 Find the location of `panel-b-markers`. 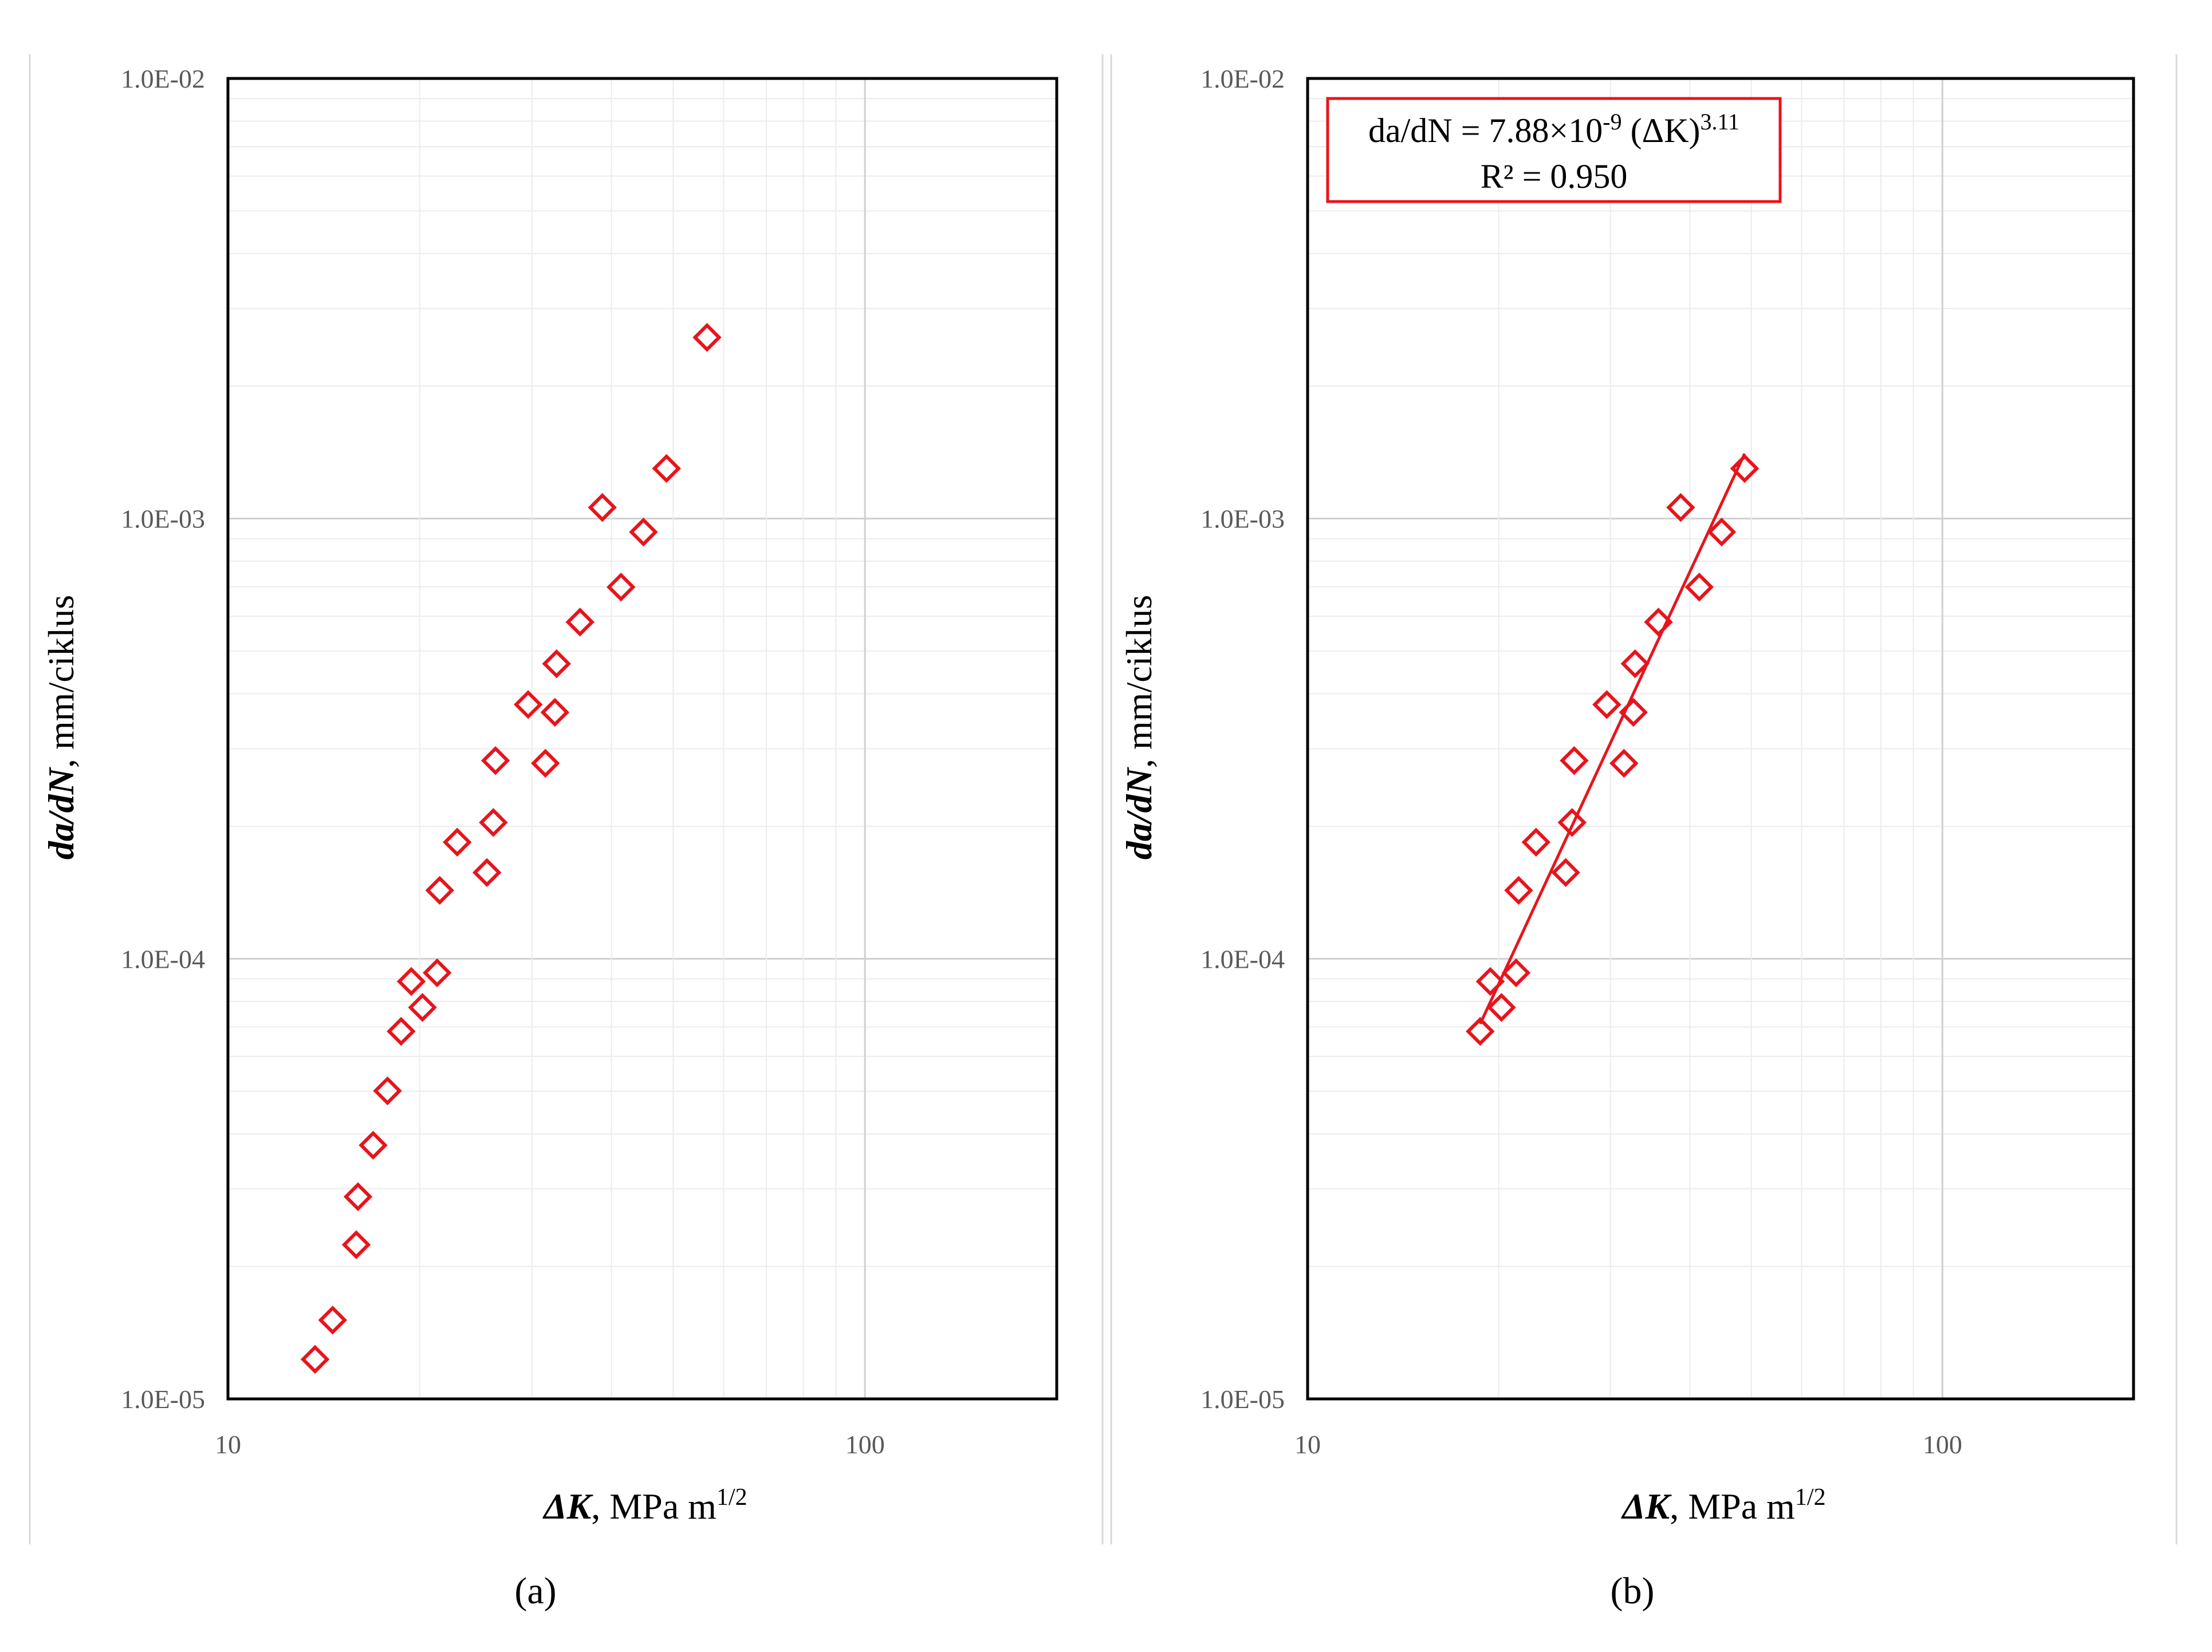

panel-b-markers is located at coordinates (1613, 750).